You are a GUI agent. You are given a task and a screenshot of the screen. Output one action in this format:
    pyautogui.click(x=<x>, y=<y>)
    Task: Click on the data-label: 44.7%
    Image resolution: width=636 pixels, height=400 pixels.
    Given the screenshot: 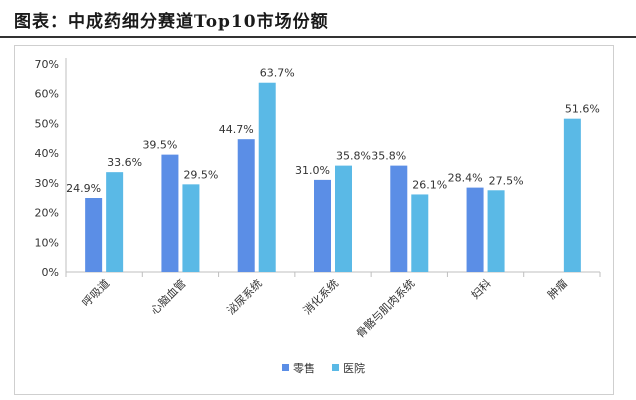 What is the action you would take?
    pyautogui.click(x=236, y=129)
    